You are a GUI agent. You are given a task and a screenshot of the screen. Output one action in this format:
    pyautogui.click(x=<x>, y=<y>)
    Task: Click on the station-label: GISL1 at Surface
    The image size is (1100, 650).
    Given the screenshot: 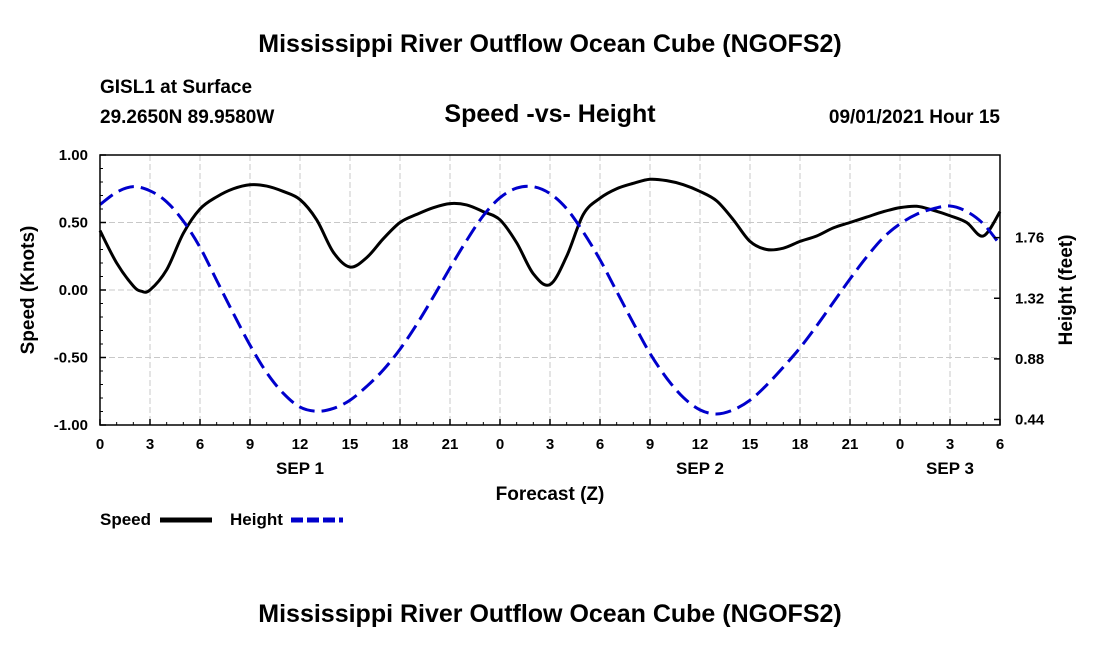 What is the action you would take?
    pyautogui.click(x=176, y=87)
    